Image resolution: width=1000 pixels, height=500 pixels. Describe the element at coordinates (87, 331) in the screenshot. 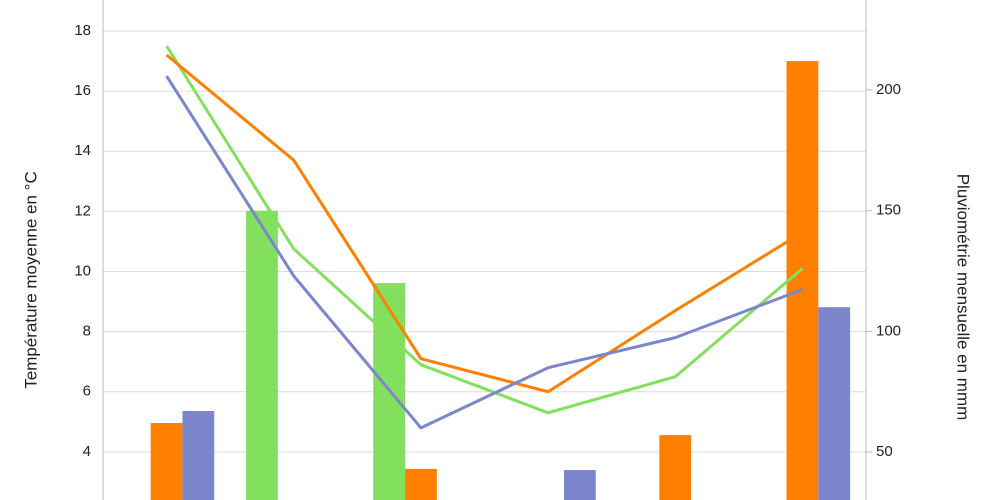

I see `y-tick-label: 8` at that location.